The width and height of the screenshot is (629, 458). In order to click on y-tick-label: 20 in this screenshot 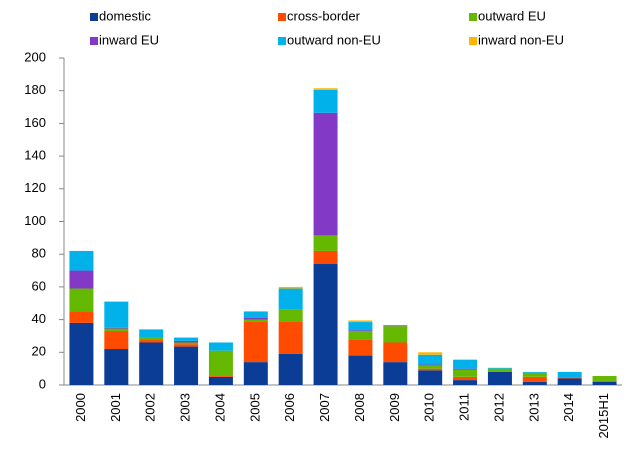, I will do `click(39, 351)`.